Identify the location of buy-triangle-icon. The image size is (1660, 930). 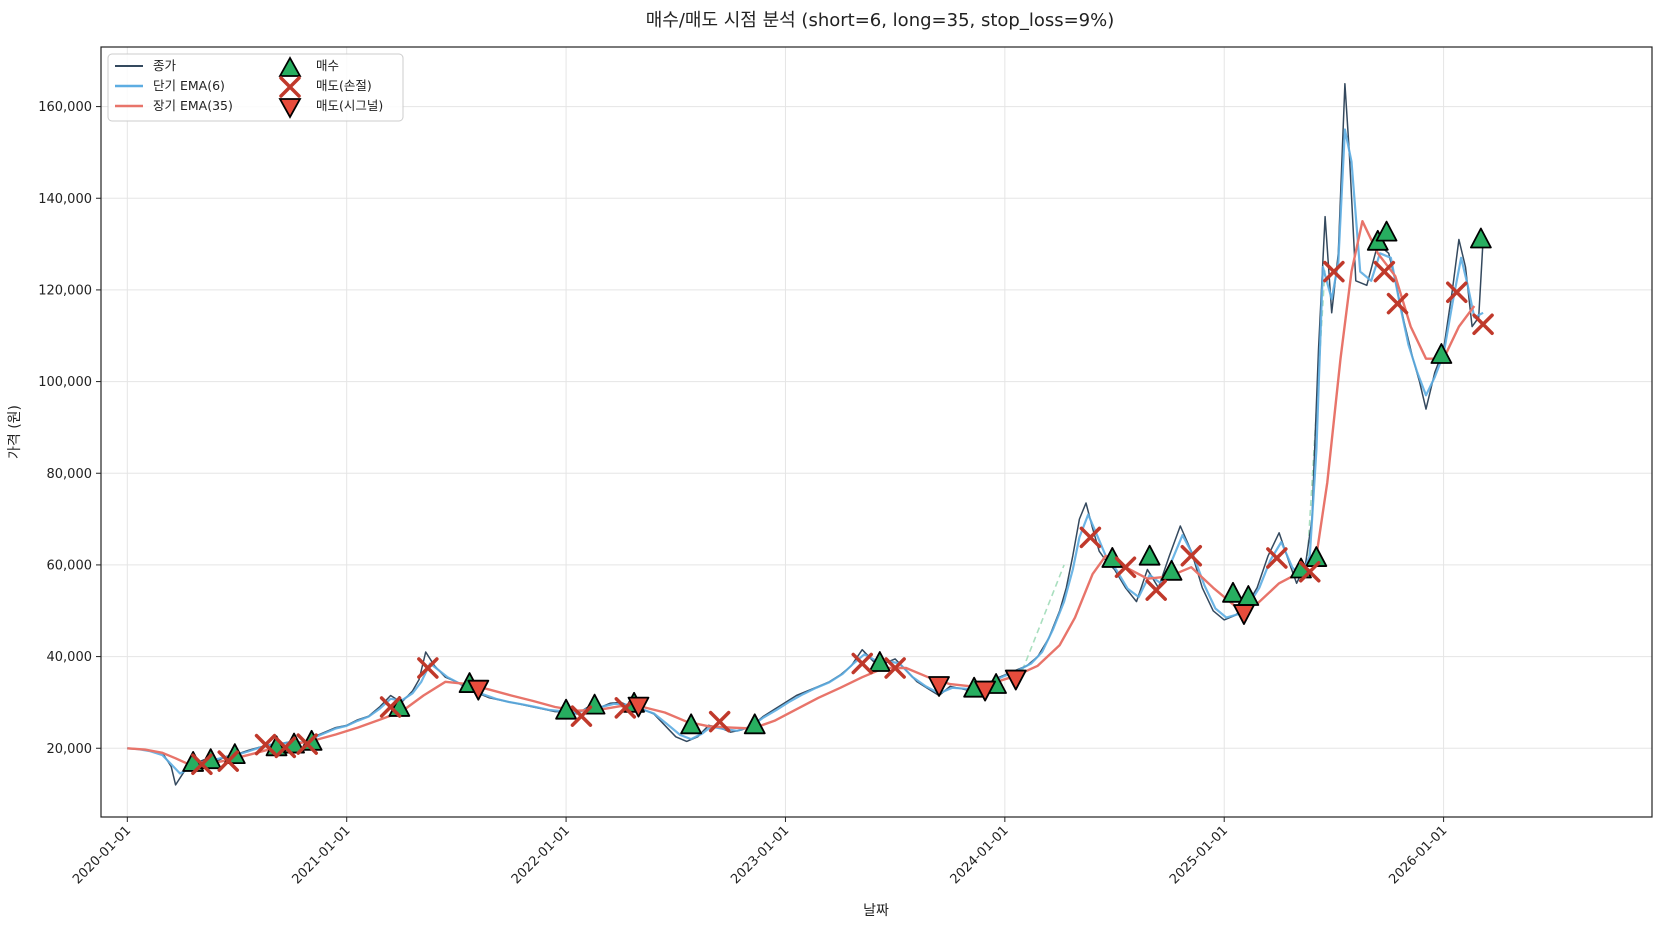
(290, 66).